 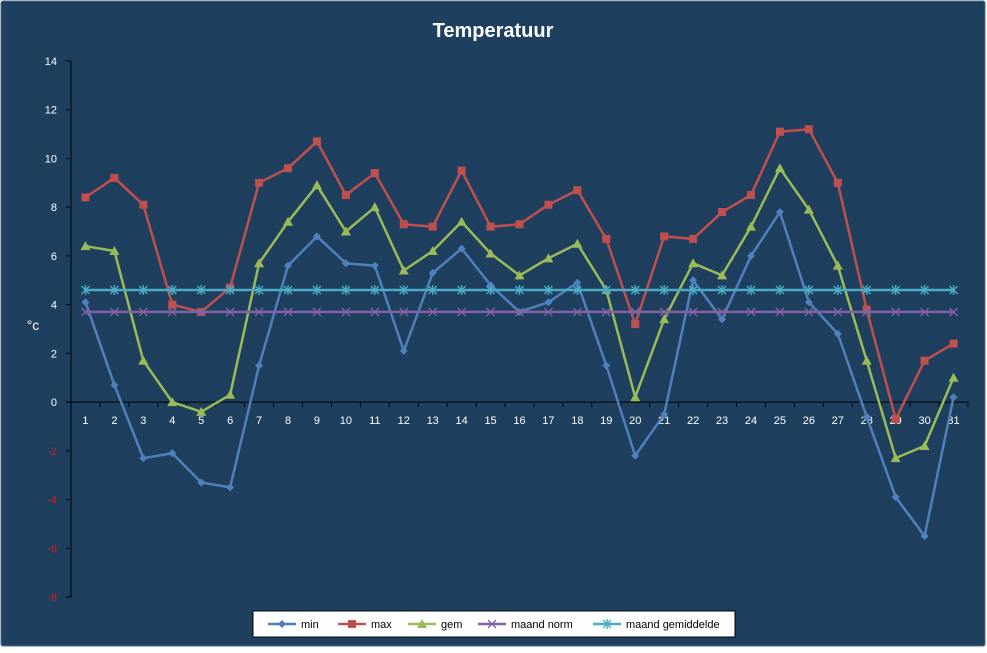 I want to click on x-tick-label: 24, so click(x=751, y=421).